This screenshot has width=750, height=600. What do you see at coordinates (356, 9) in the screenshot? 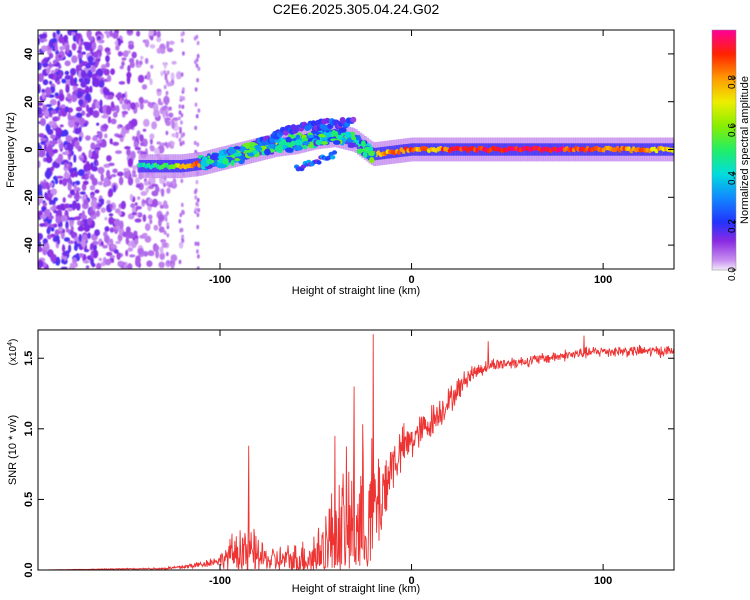
I see `figure-title: C2E6.2025.305.04.24.G02` at bounding box center [356, 9].